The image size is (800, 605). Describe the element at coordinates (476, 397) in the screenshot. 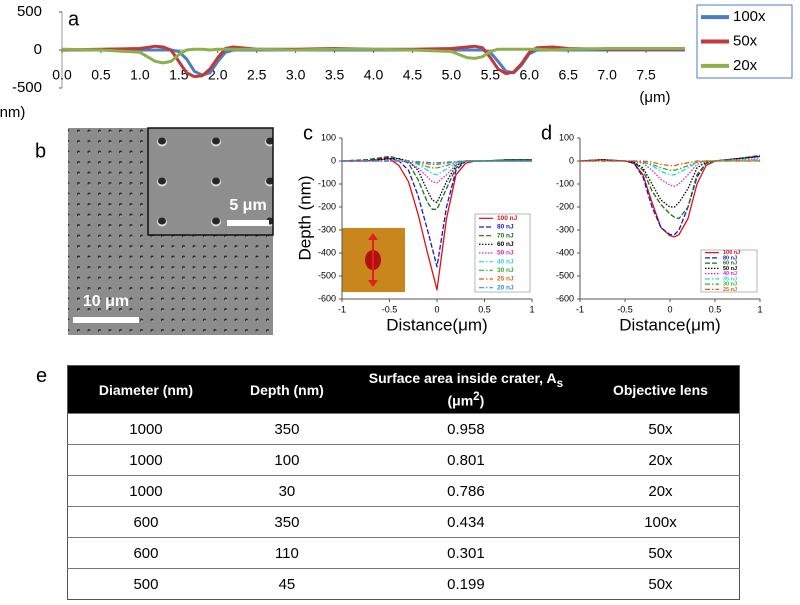

I see `header-sup: 2` at that location.